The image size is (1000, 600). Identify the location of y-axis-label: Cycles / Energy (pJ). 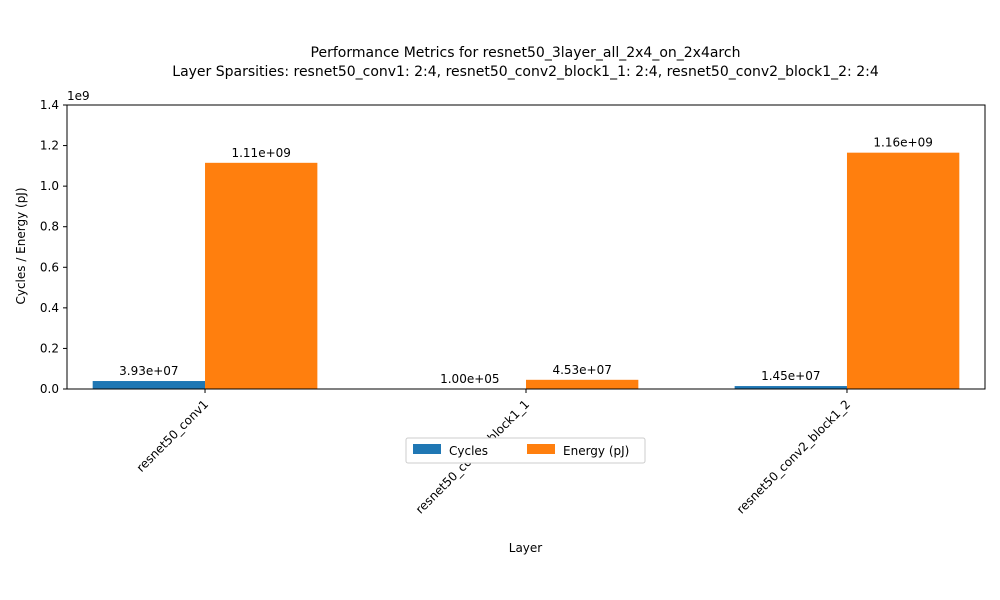
(21, 245).